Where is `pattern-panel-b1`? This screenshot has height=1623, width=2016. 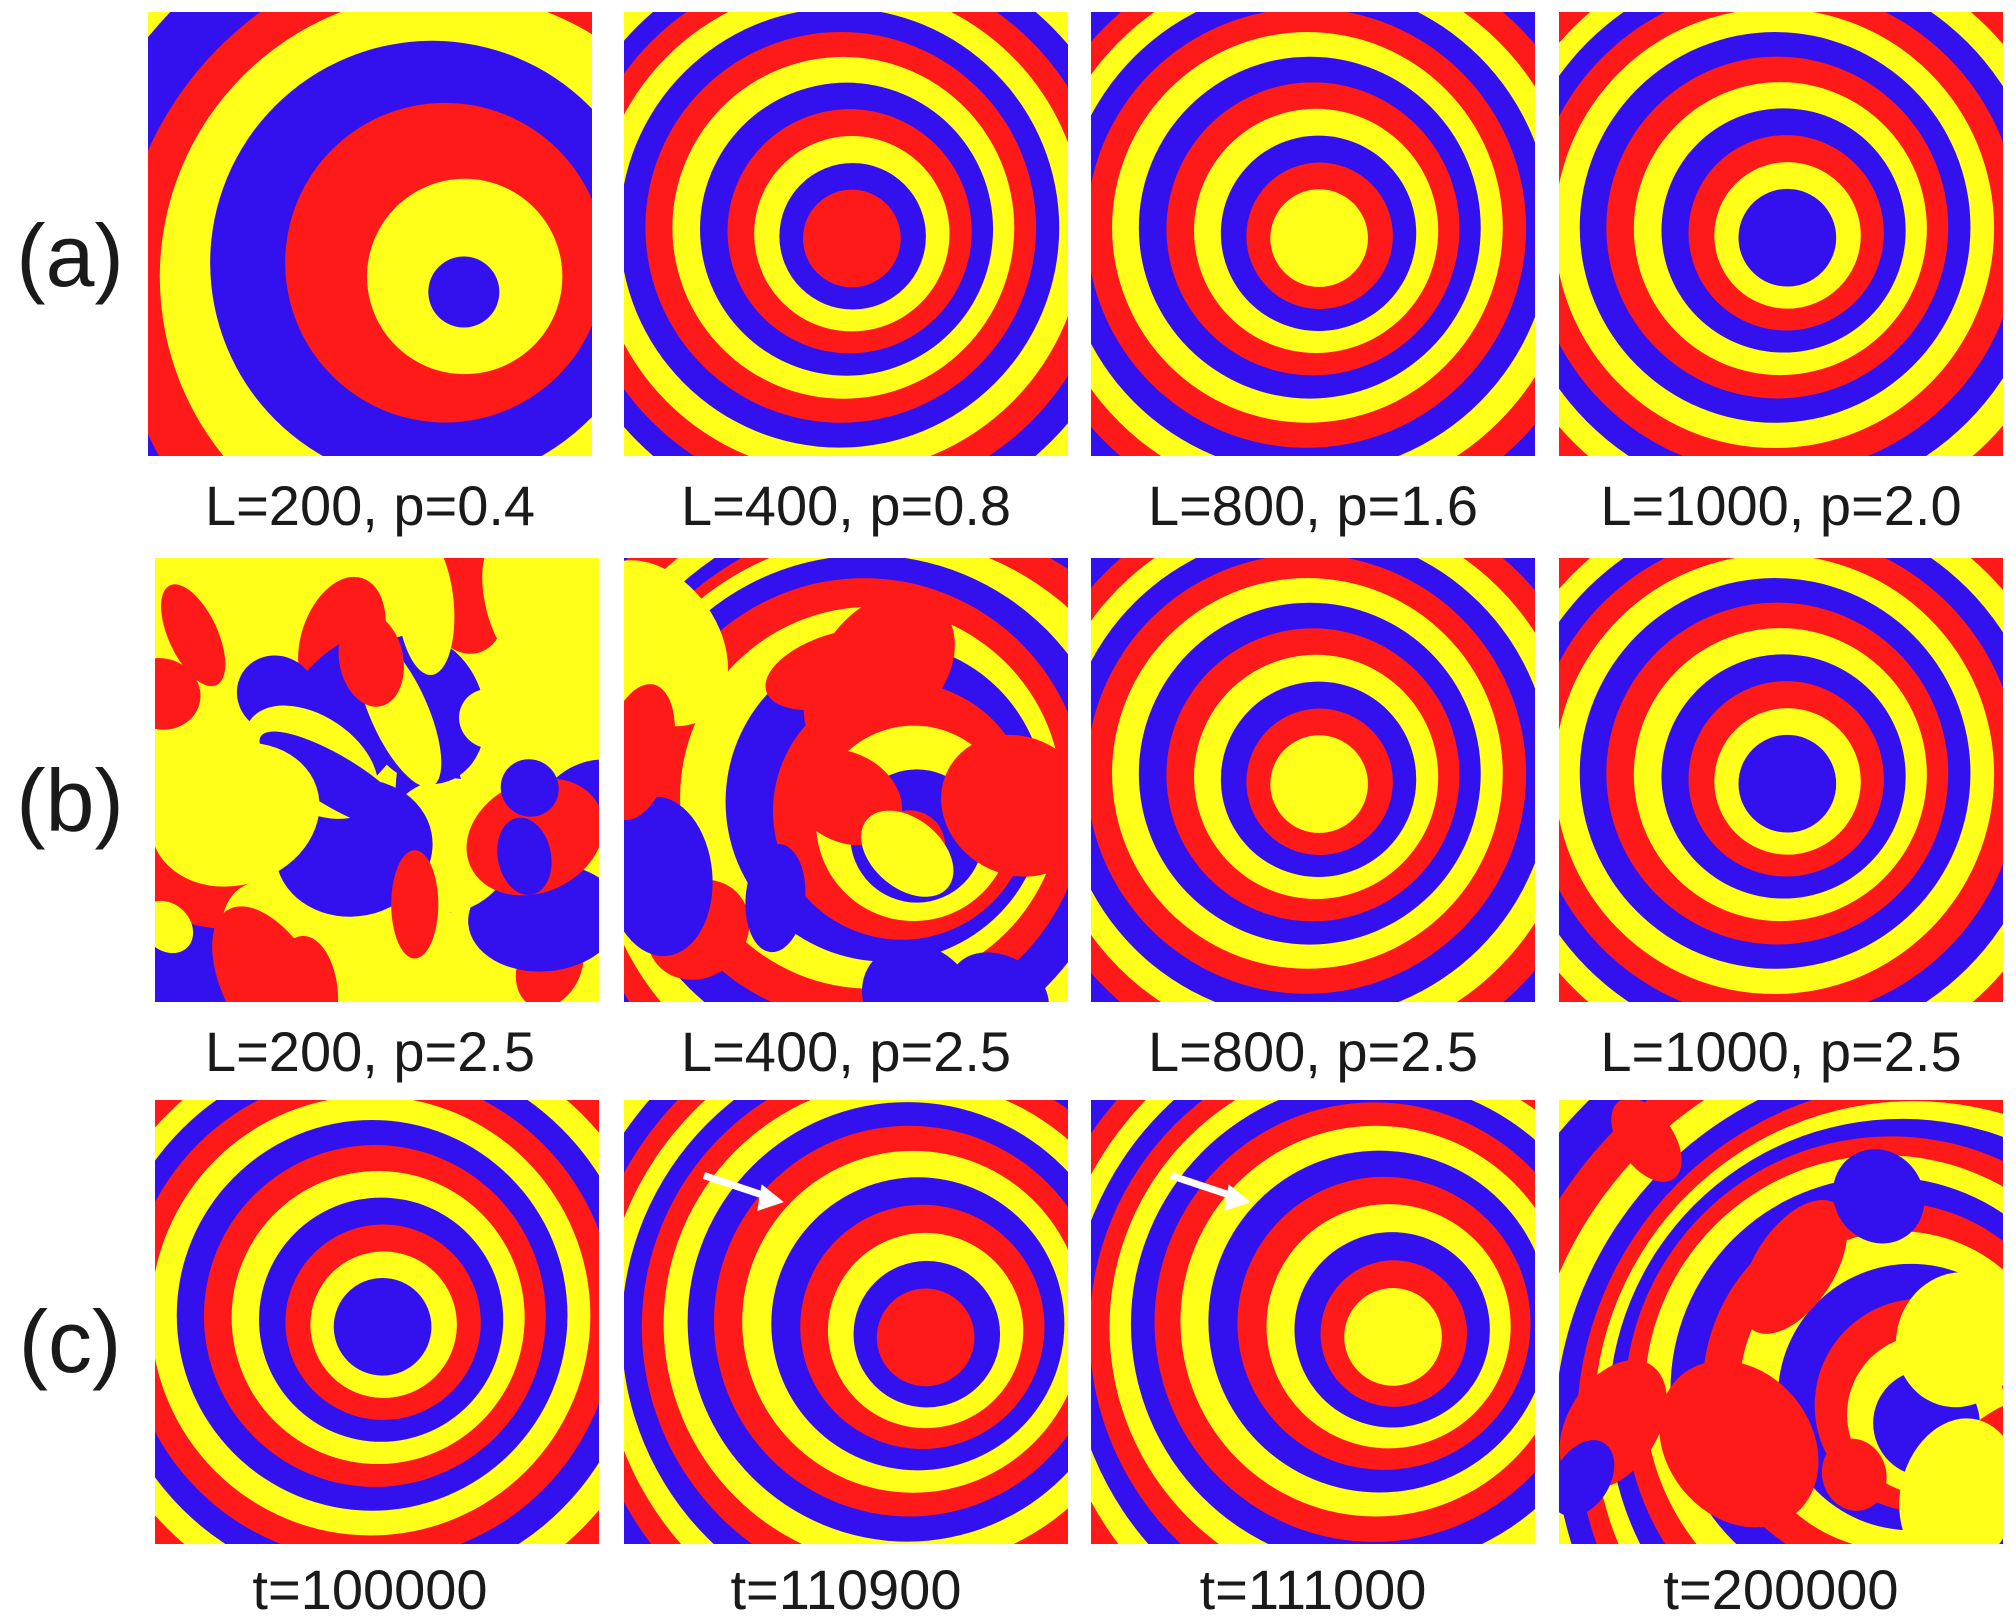
pattern-panel-b1 is located at coordinates (377, 780).